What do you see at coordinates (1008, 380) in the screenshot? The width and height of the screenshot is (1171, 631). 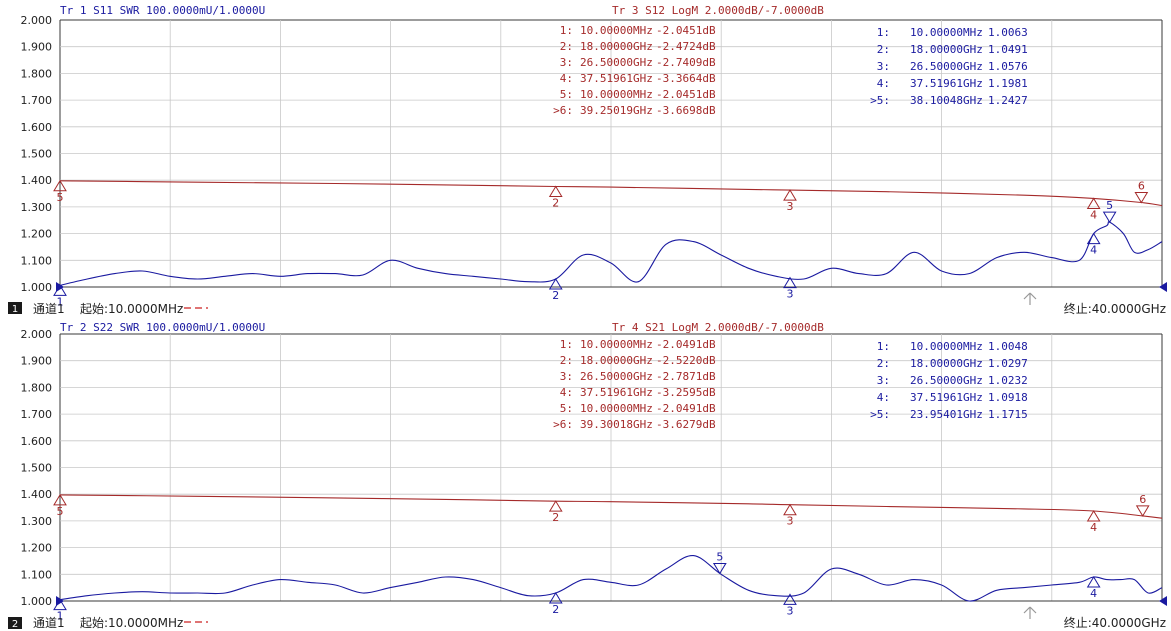 I see `blue-marker-value: 1.0232` at bounding box center [1008, 380].